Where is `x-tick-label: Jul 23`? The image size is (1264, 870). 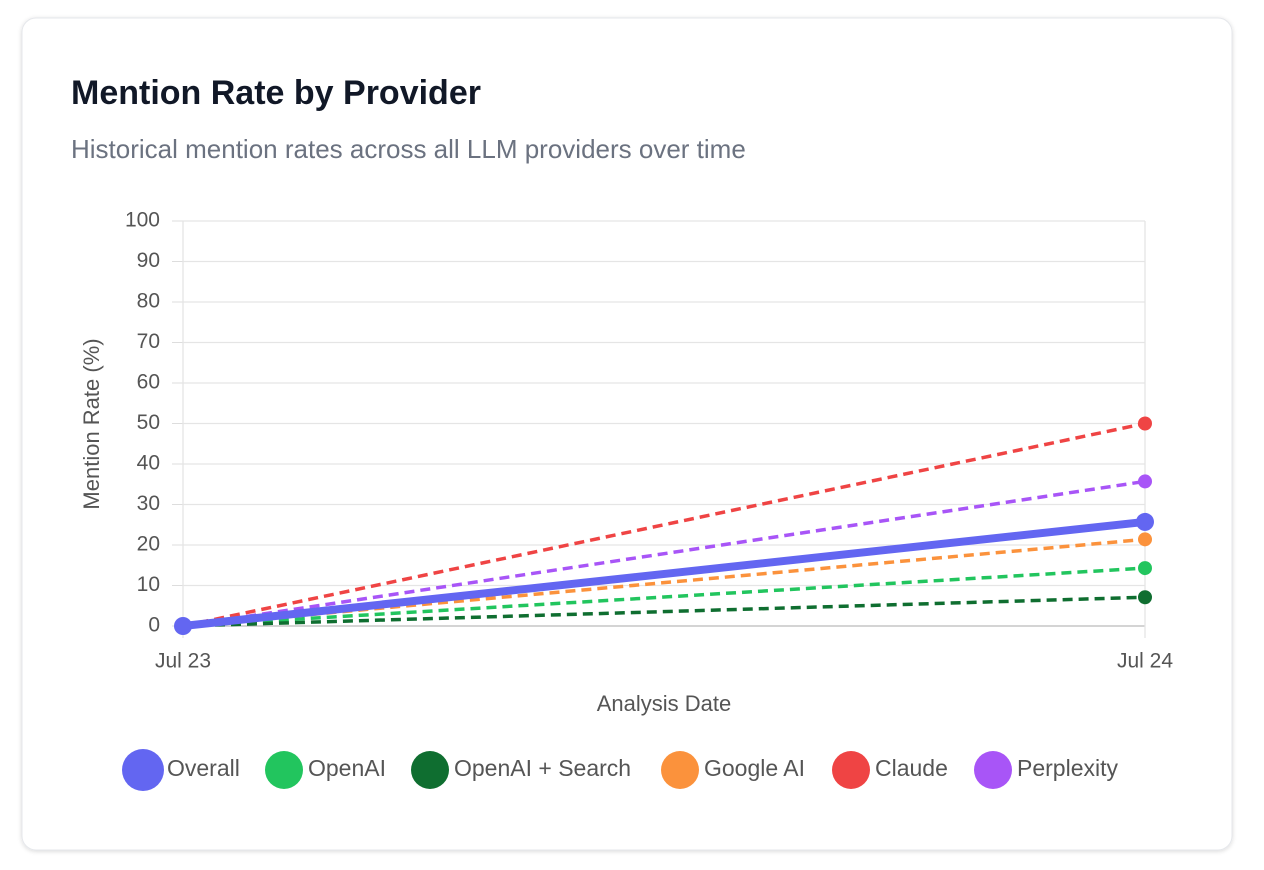 x-tick-label: Jul 23 is located at coordinates (183, 661).